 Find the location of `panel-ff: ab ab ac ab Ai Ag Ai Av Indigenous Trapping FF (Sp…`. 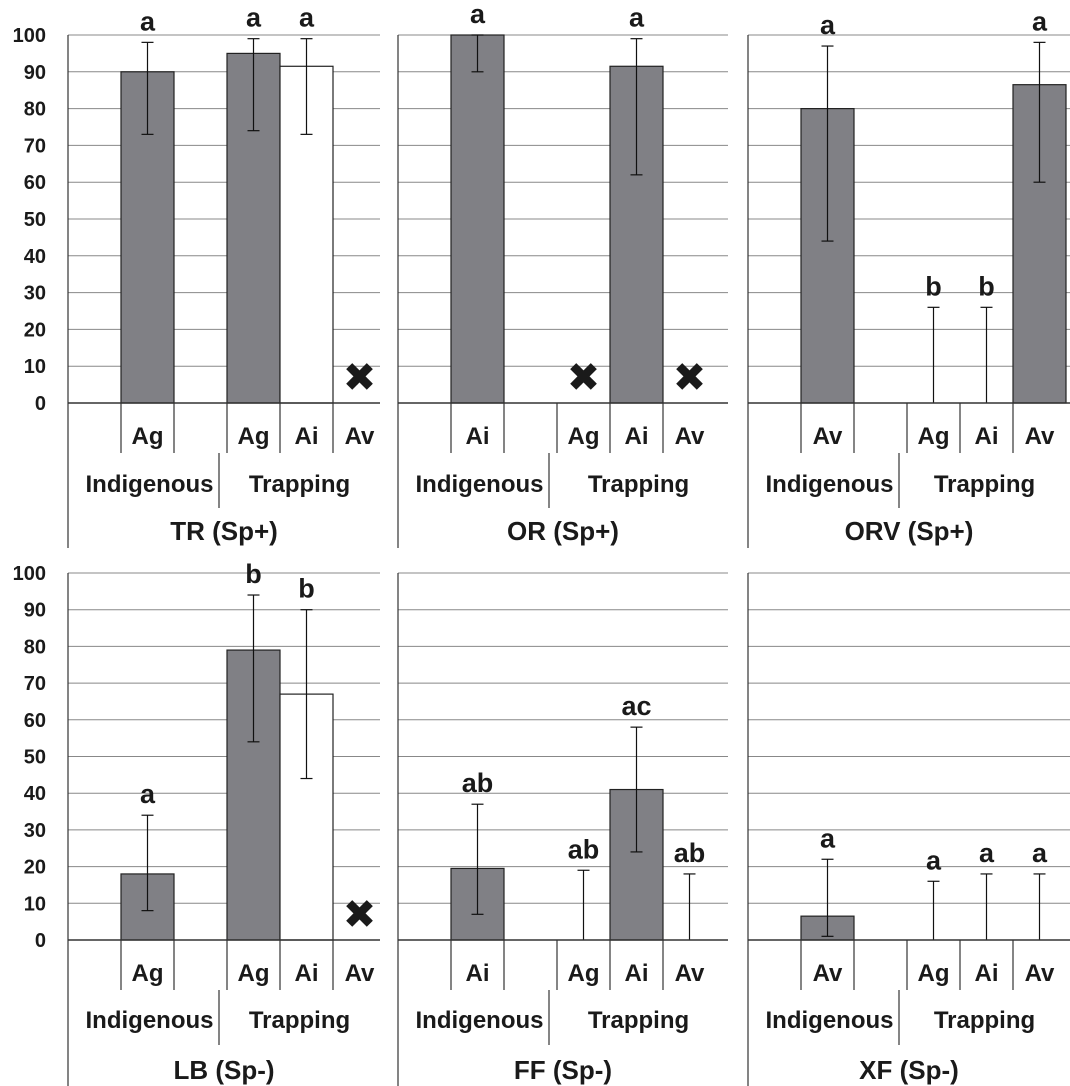

panel-ff: ab ab ac ab Ai Ag Ai Av Indigenous Trapping FF (Sp… is located at coordinates (562, 829).